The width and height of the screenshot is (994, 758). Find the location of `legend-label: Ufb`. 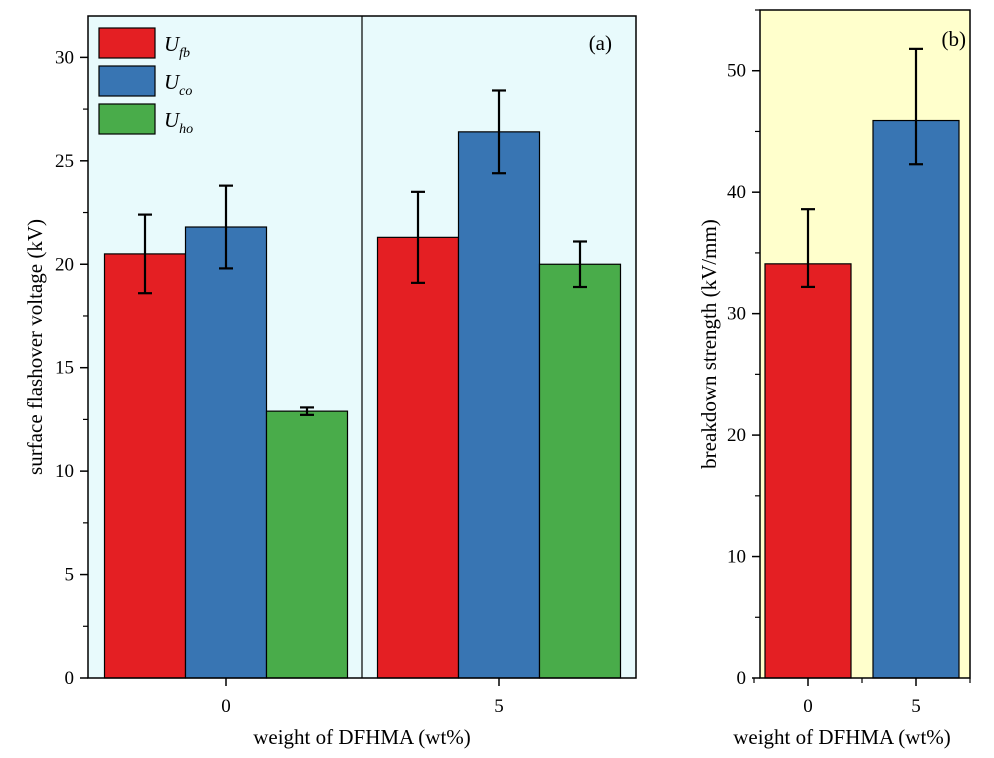

legend-label: Ufb is located at coordinates (177, 46).